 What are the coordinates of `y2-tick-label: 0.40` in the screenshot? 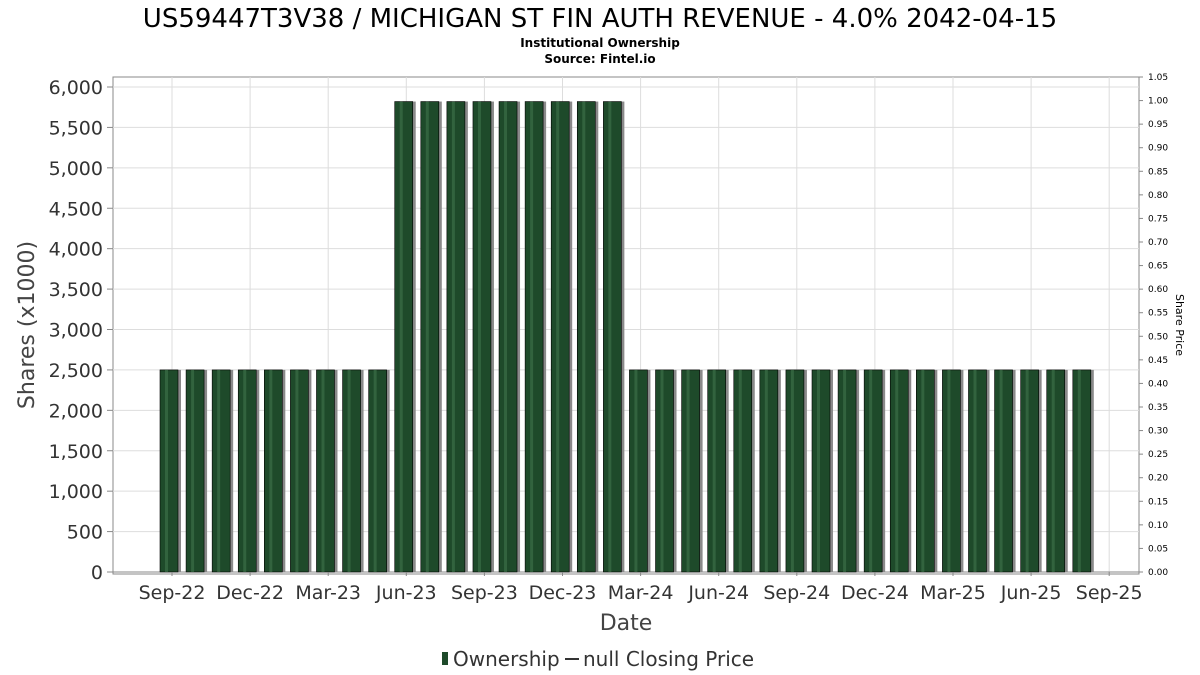 It's located at (1158, 384).